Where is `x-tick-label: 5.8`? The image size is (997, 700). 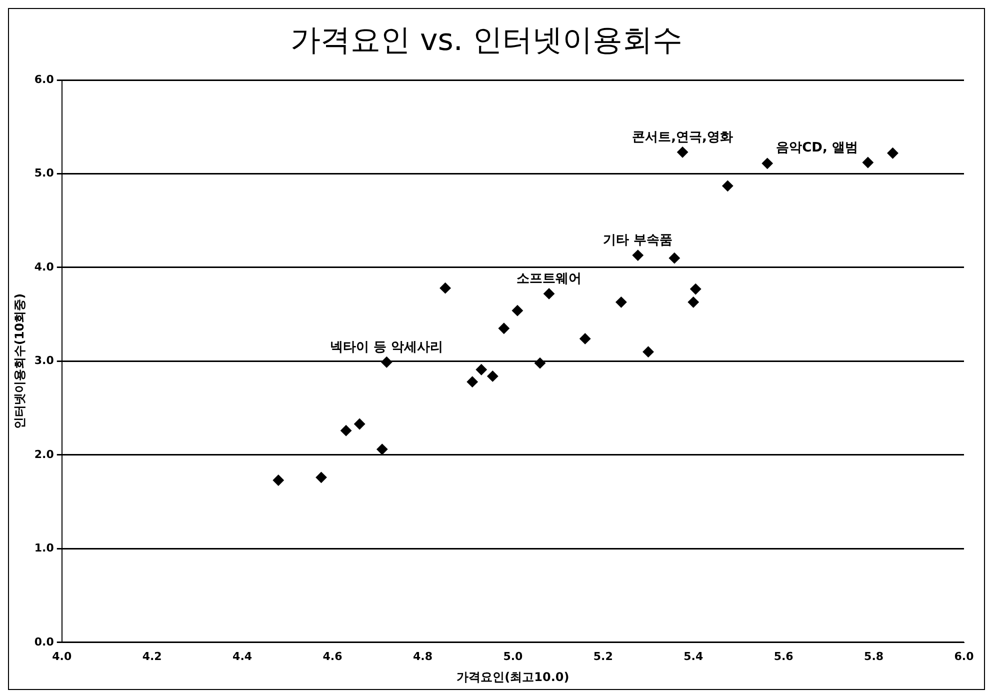 x-tick-label: 5.8 is located at coordinates (874, 656).